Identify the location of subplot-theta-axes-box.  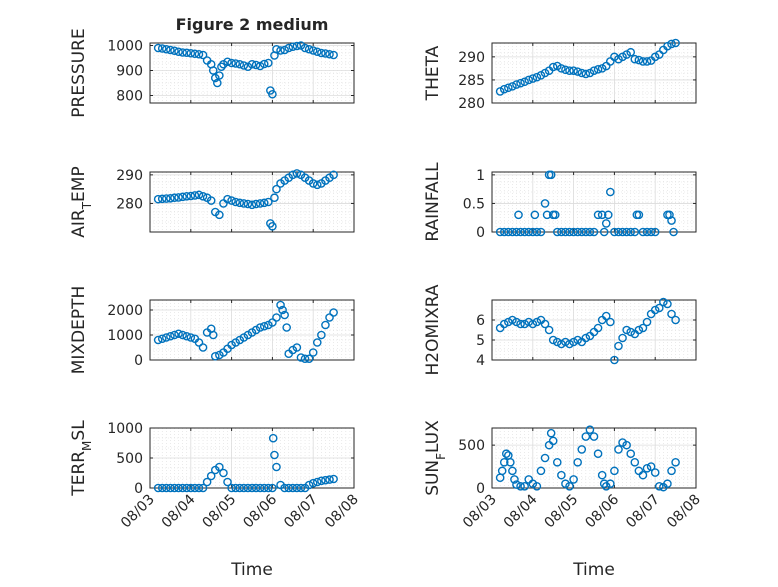
(594, 73).